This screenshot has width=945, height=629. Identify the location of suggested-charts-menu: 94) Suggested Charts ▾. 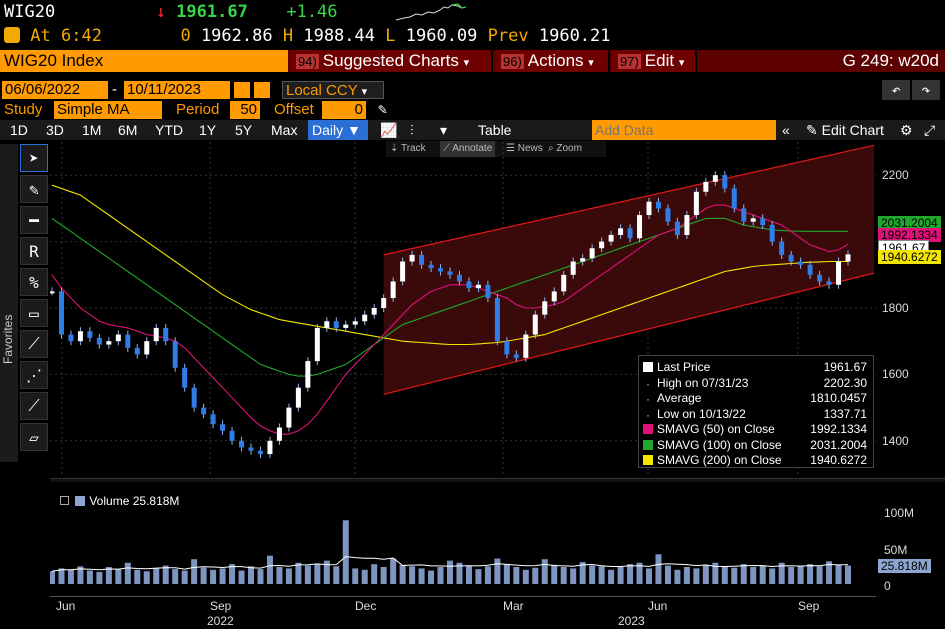
(391, 61).